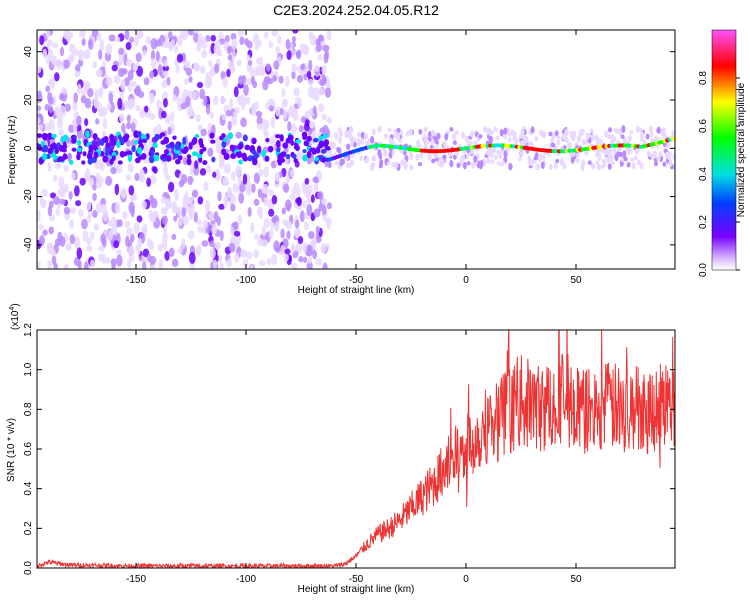 The width and height of the screenshot is (750, 600). What do you see at coordinates (28, 409) in the screenshot?
I see `y-tick-label: 0.8` at bounding box center [28, 409].